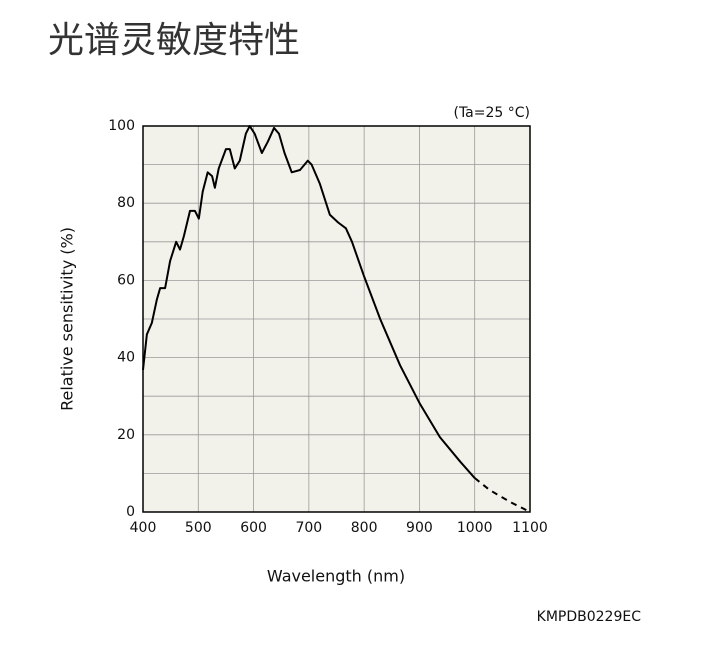 This screenshot has width=709, height=646. Describe the element at coordinates (126, 358) in the screenshot. I see `y-tick-label: 40` at that location.